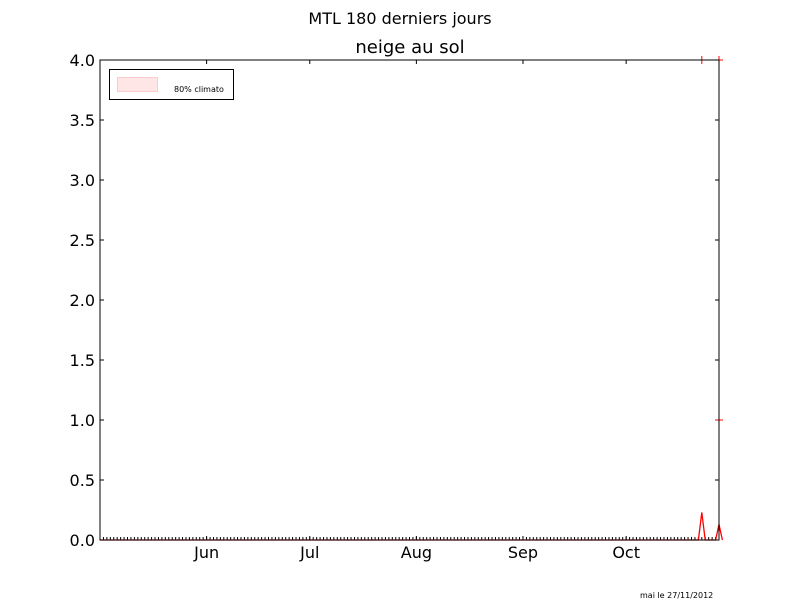  Describe the element at coordinates (309, 552) in the screenshot. I see `x-tick-label: Jul` at that location.